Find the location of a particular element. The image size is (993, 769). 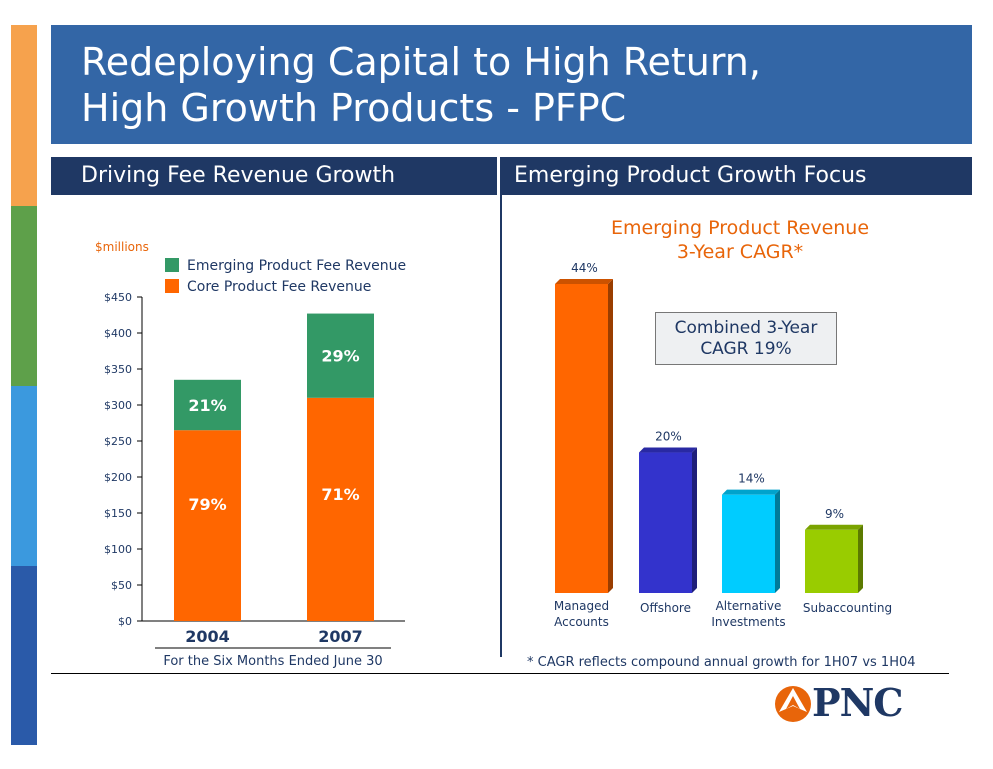

category-label: Investments is located at coordinates (748, 622).